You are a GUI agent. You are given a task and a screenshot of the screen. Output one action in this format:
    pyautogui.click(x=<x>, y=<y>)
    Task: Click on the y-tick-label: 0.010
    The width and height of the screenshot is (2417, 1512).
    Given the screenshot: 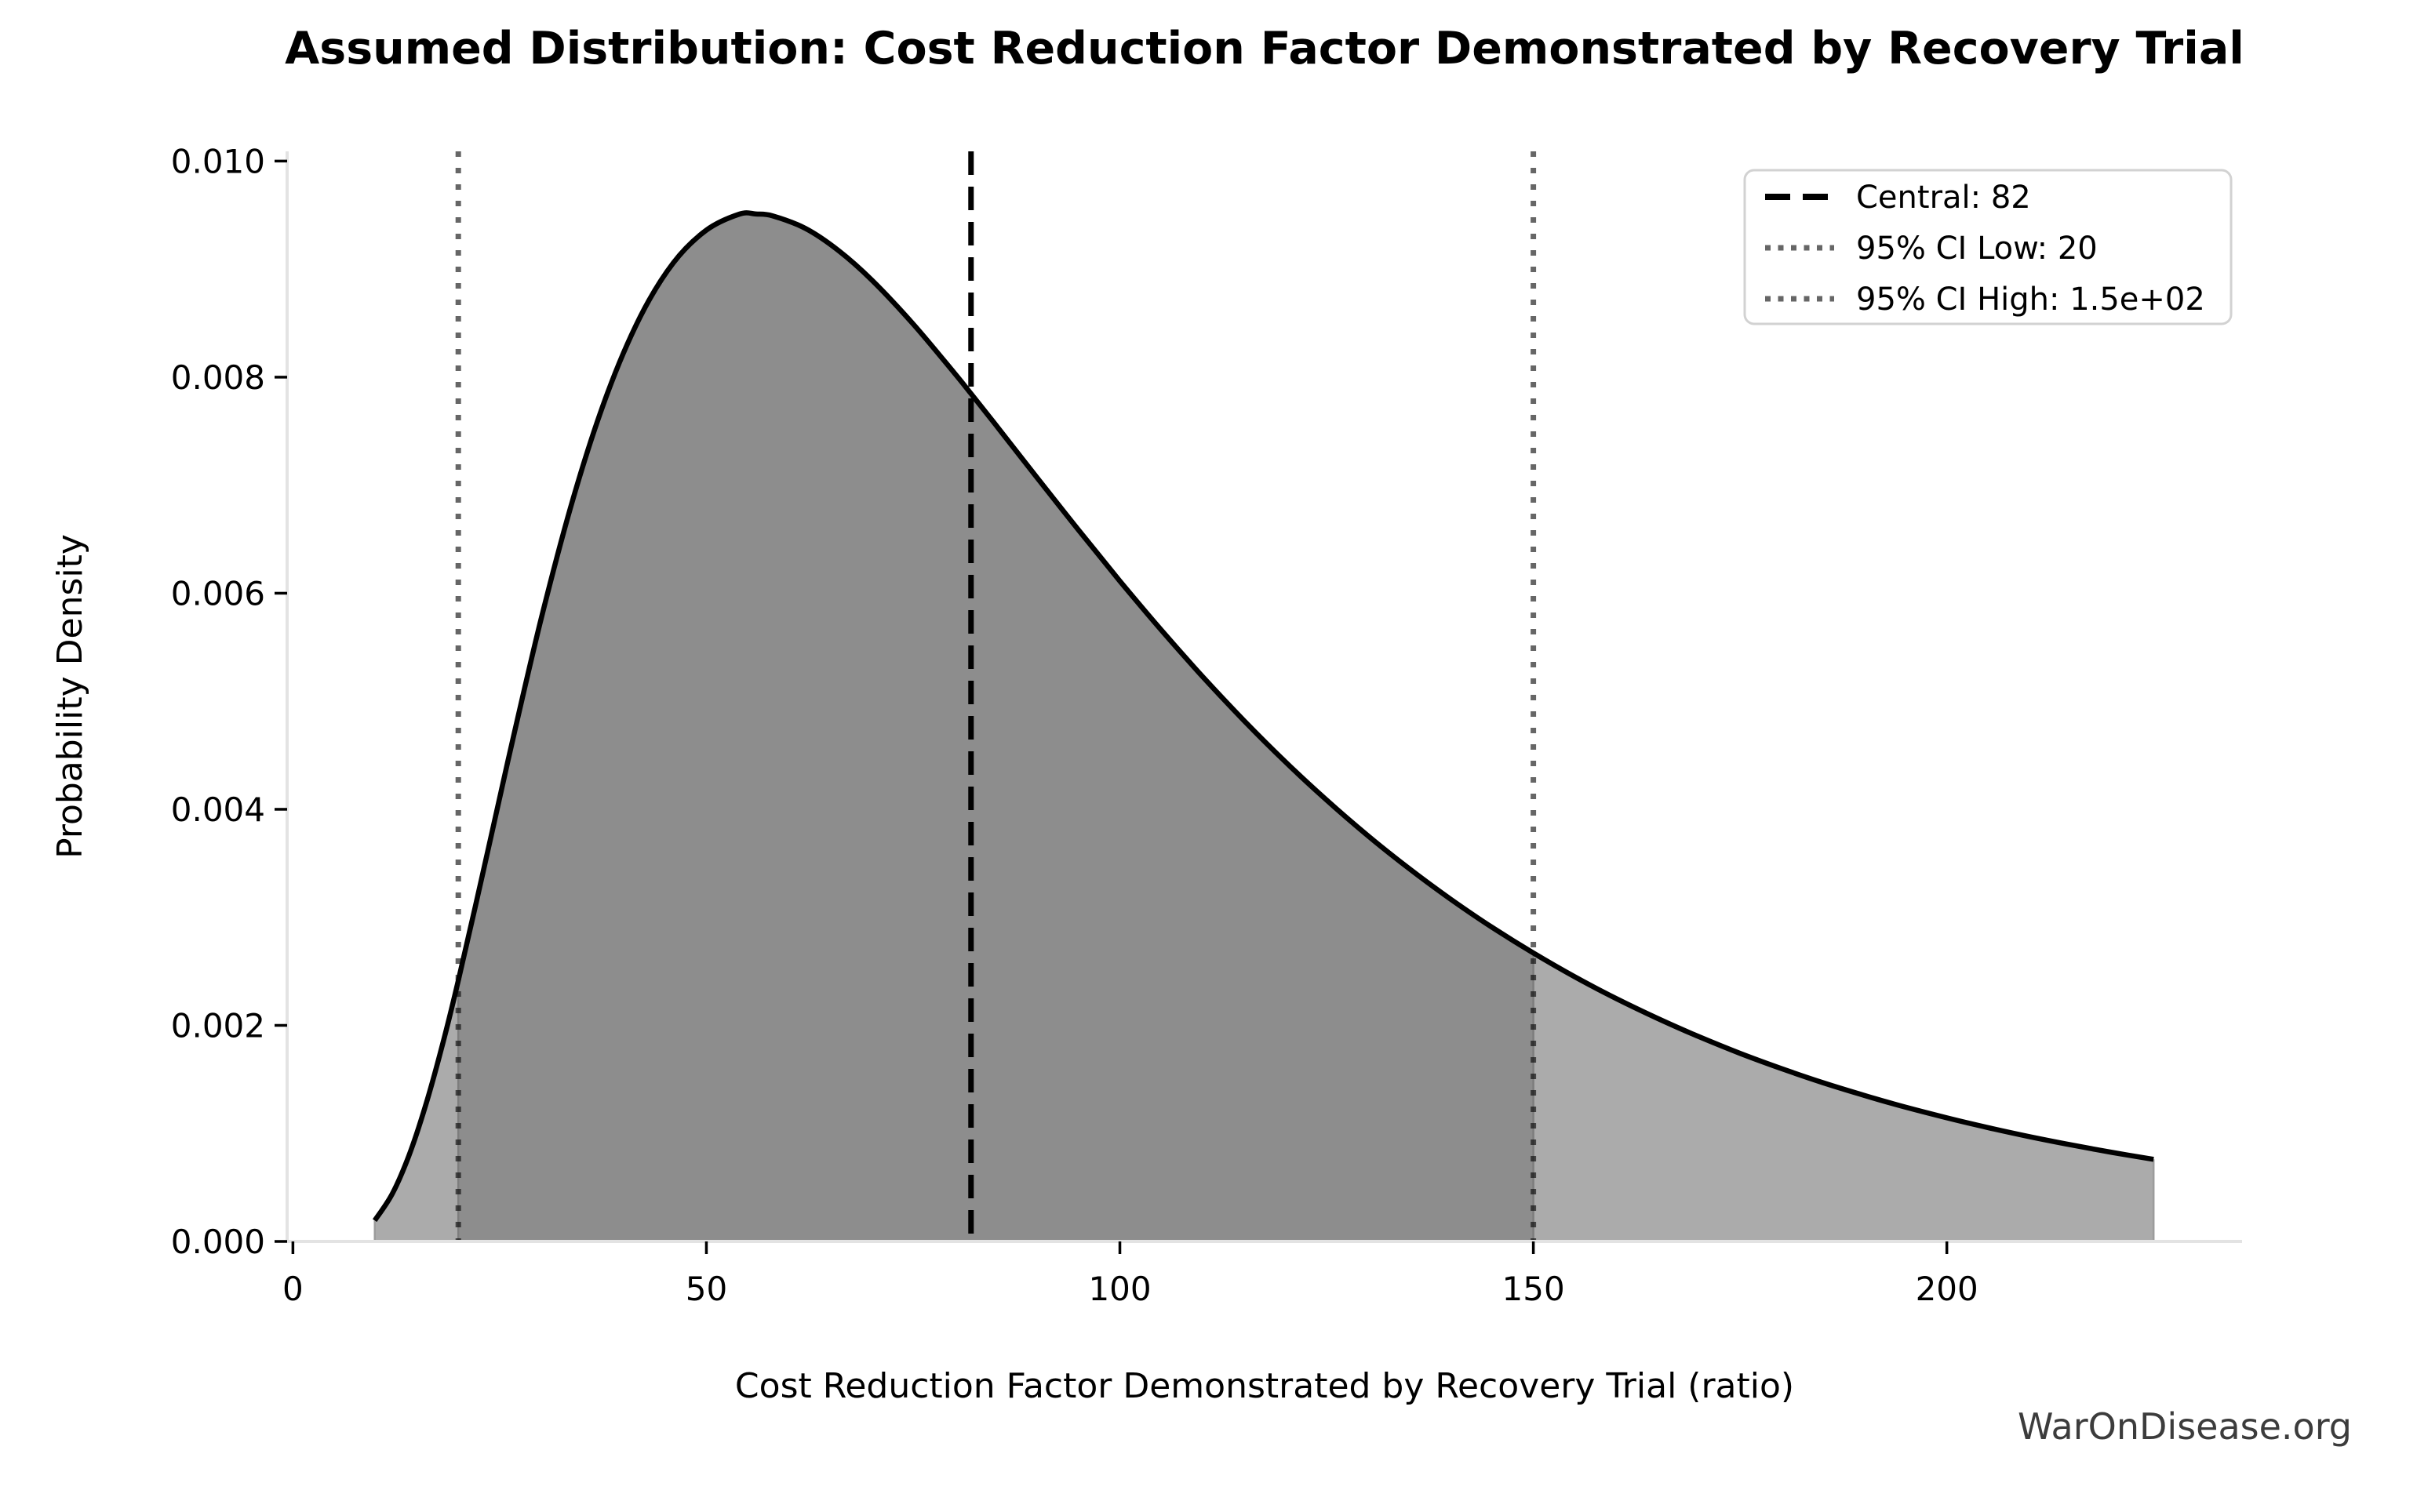 What is the action you would take?
    pyautogui.click(x=218, y=161)
    